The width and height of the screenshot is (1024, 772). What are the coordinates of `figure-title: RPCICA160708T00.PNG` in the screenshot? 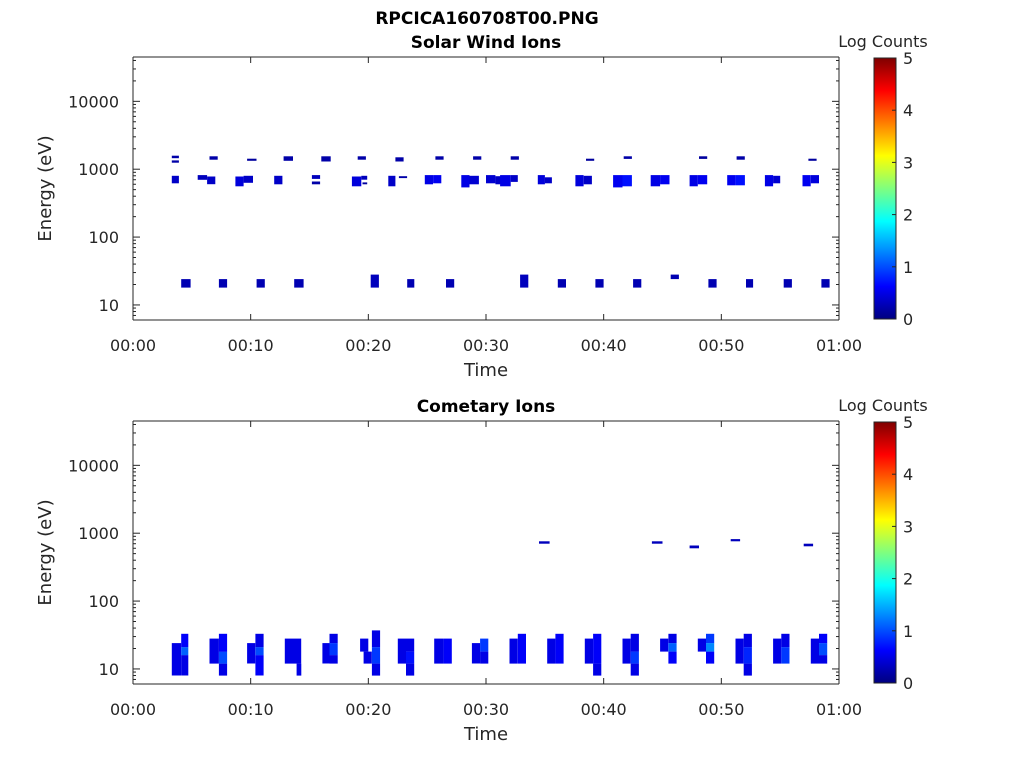 It's located at (486, 19).